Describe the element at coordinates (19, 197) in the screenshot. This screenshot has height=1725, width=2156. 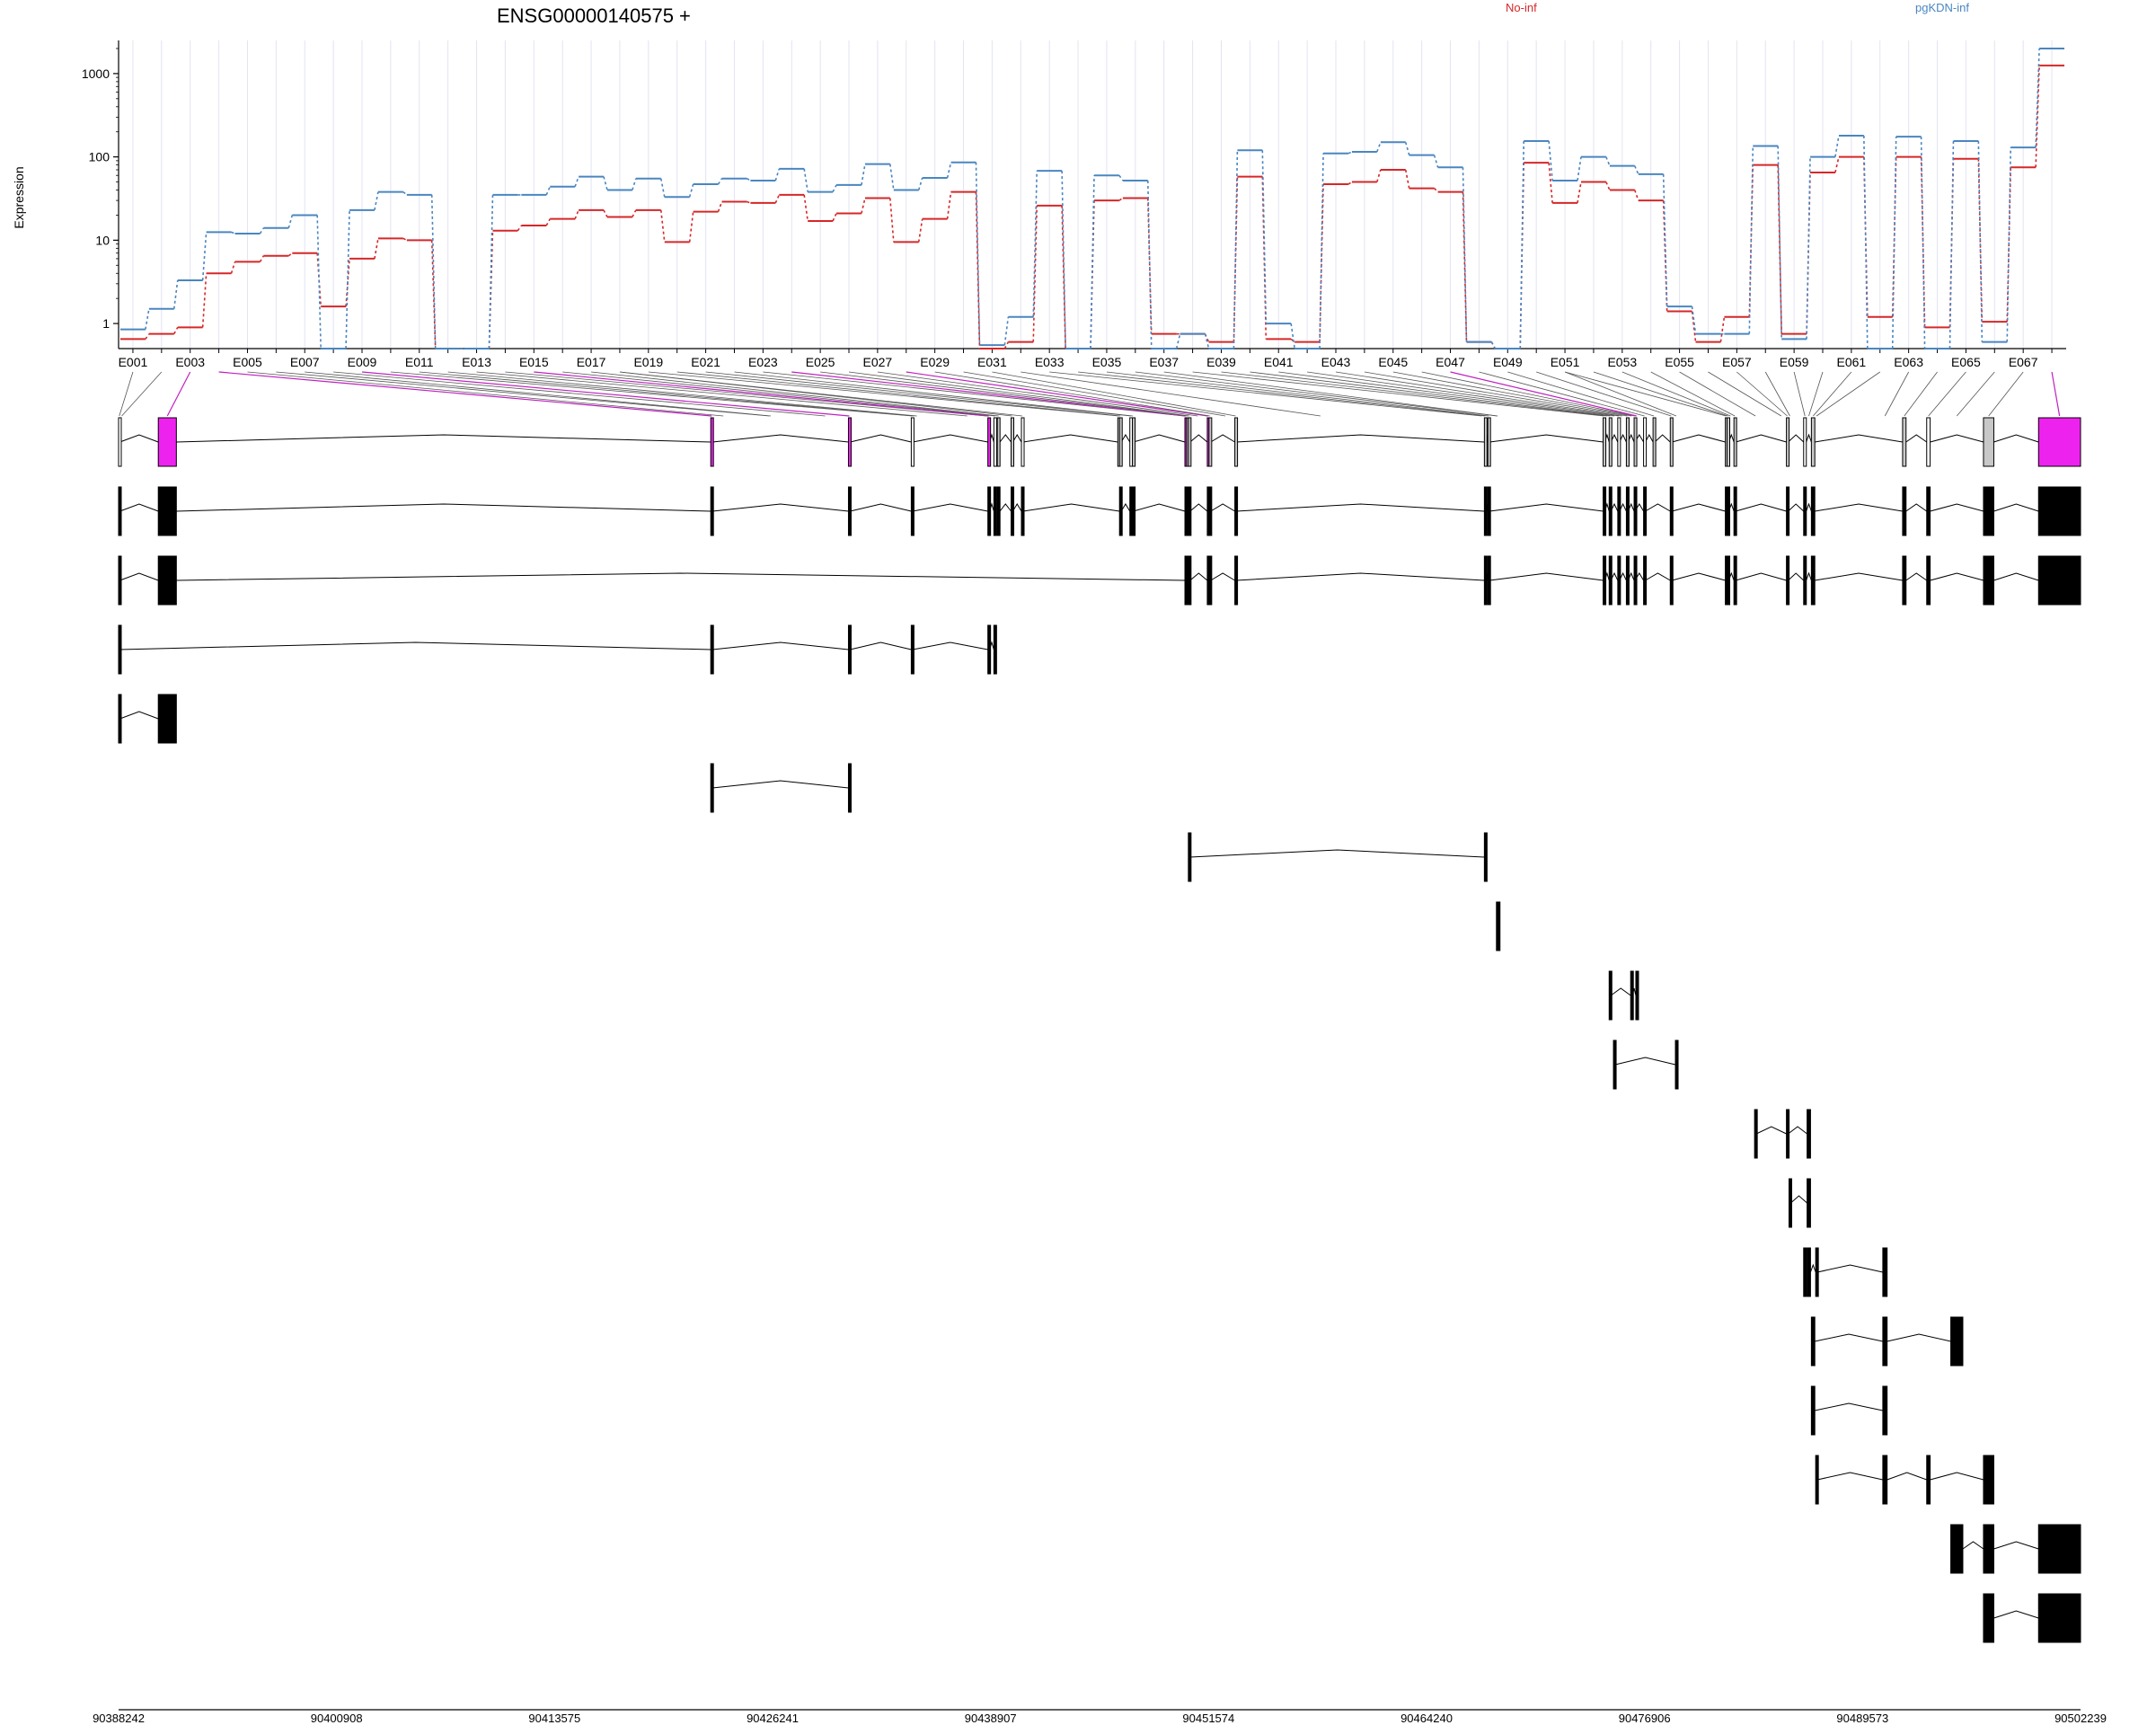
I see `y-axis-label: Expression` at that location.